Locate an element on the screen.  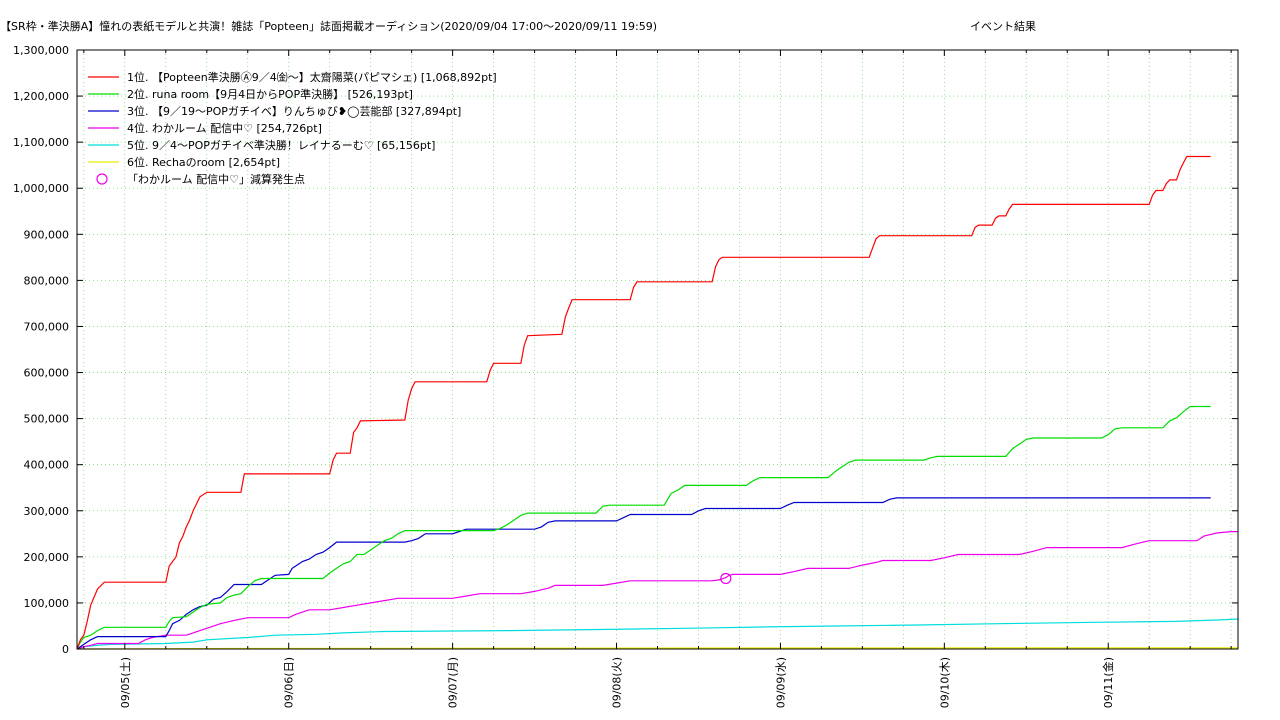
y-tick-label: 1,000,000 is located at coordinates (41, 188).